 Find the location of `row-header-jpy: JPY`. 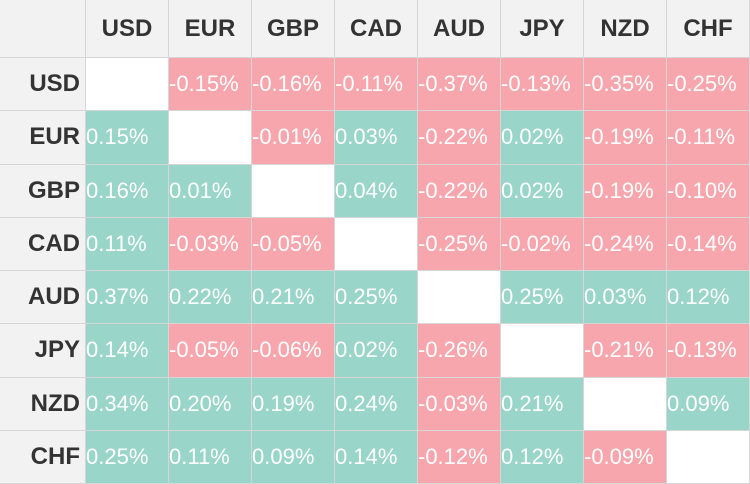

row-header-jpy: JPY is located at coordinates (43, 351).